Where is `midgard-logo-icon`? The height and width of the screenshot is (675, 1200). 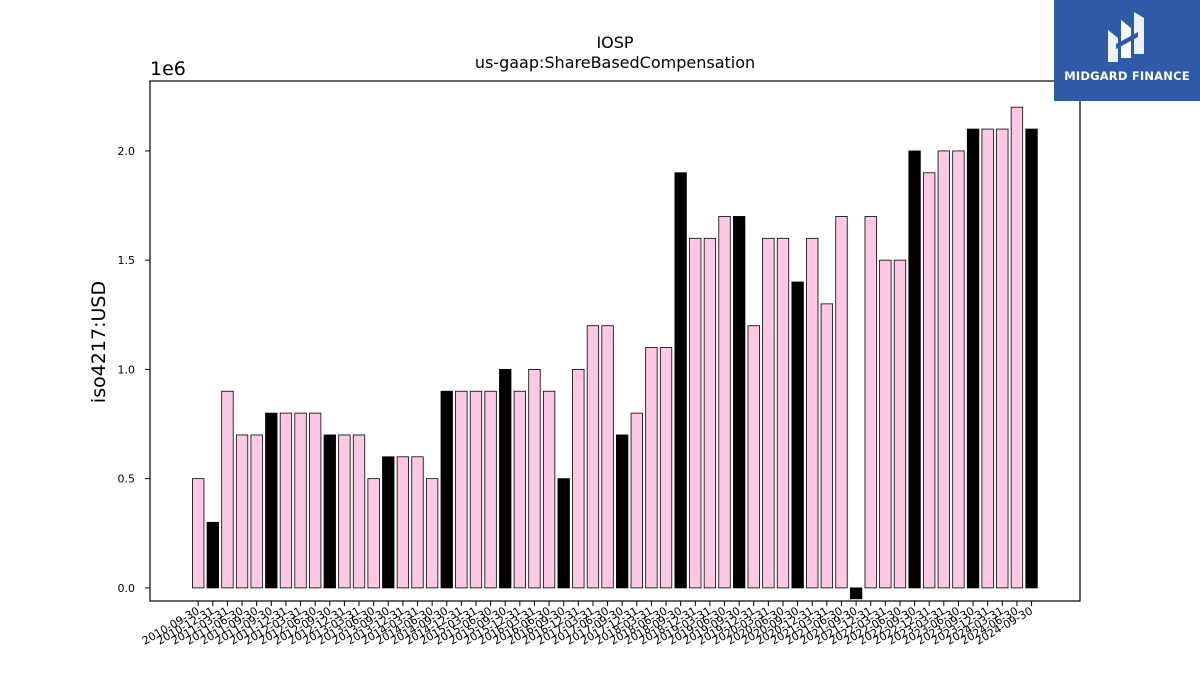 midgard-logo-icon is located at coordinates (1126, 37).